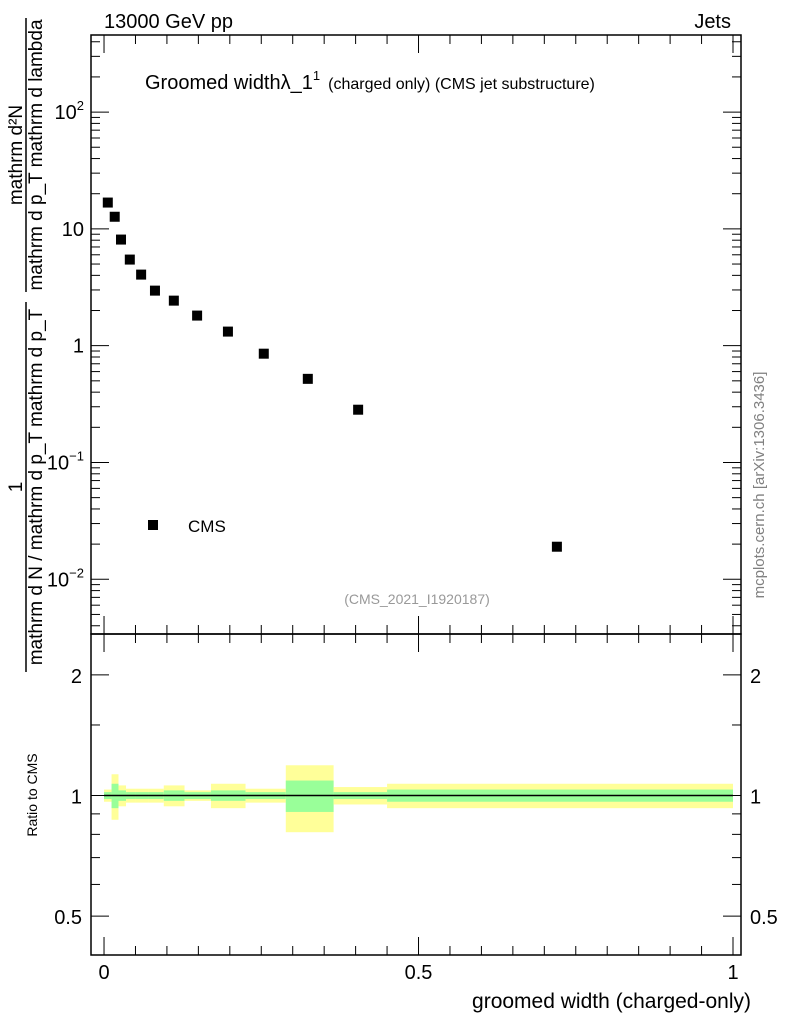  Describe the element at coordinates (103, 973) in the screenshot. I see `x-tick-label: 0` at that location.